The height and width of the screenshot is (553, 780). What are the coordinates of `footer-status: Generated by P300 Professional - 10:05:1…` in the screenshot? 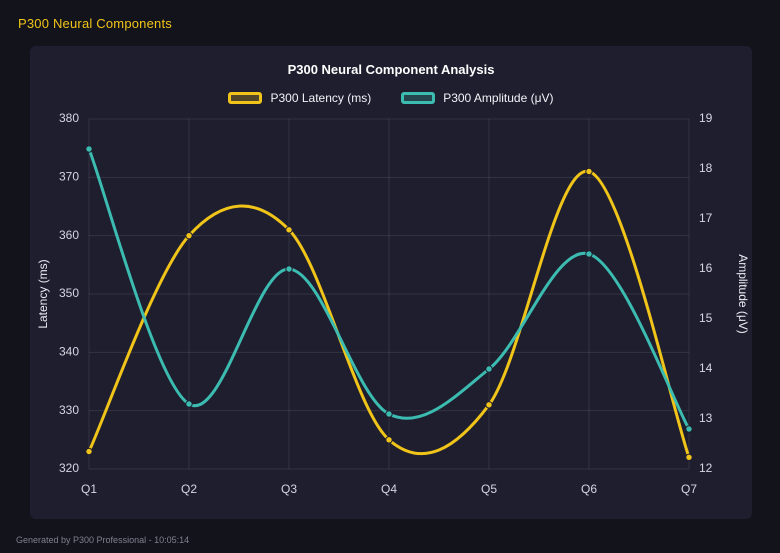 It's located at (103, 540).